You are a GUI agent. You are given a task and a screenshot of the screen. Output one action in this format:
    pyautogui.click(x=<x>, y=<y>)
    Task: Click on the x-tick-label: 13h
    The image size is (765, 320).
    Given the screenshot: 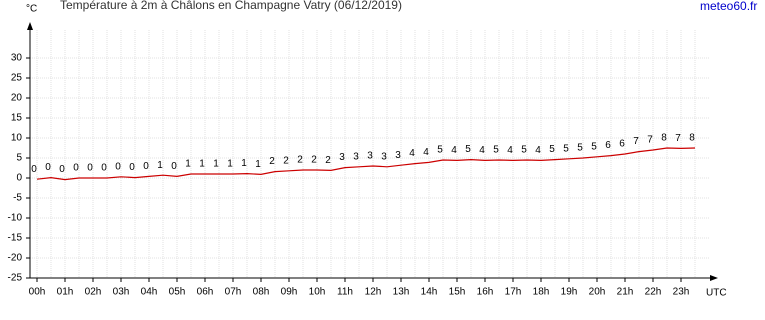 What is the action you would take?
    pyautogui.click(x=401, y=292)
    